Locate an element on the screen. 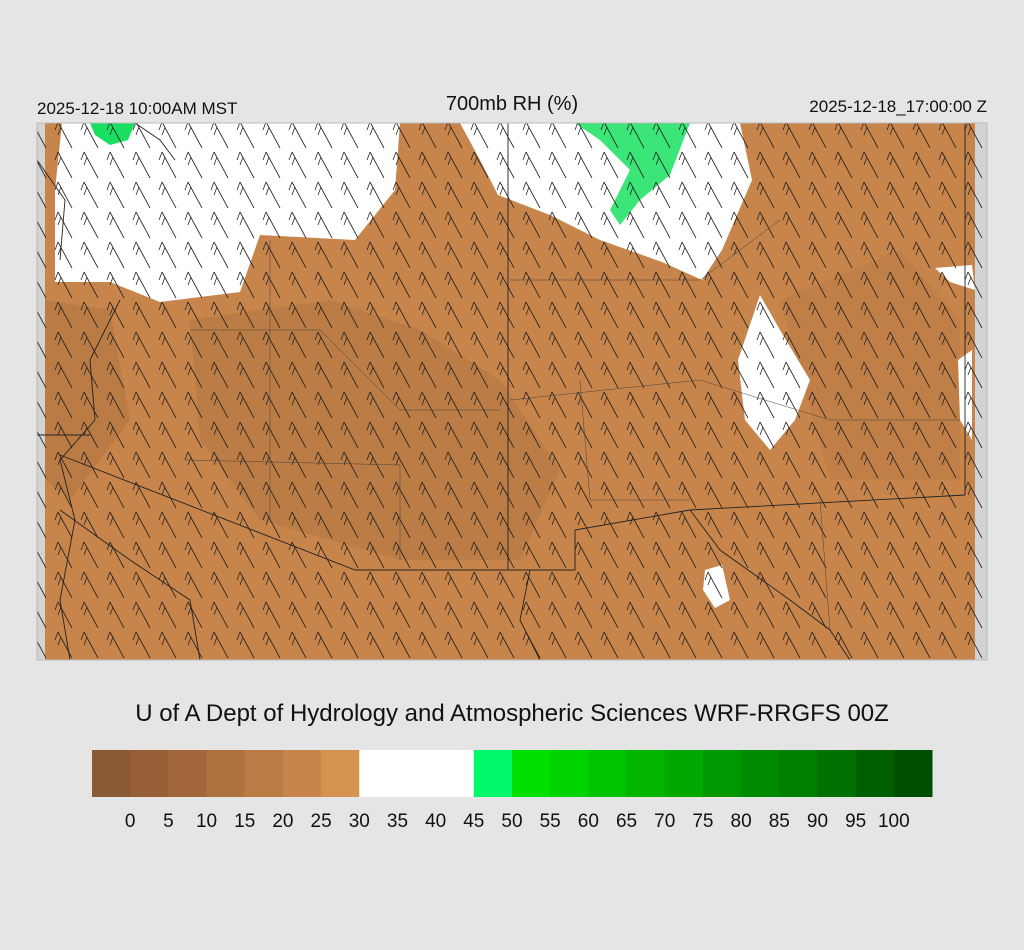  colorbar-label: 10 is located at coordinates (206, 821).